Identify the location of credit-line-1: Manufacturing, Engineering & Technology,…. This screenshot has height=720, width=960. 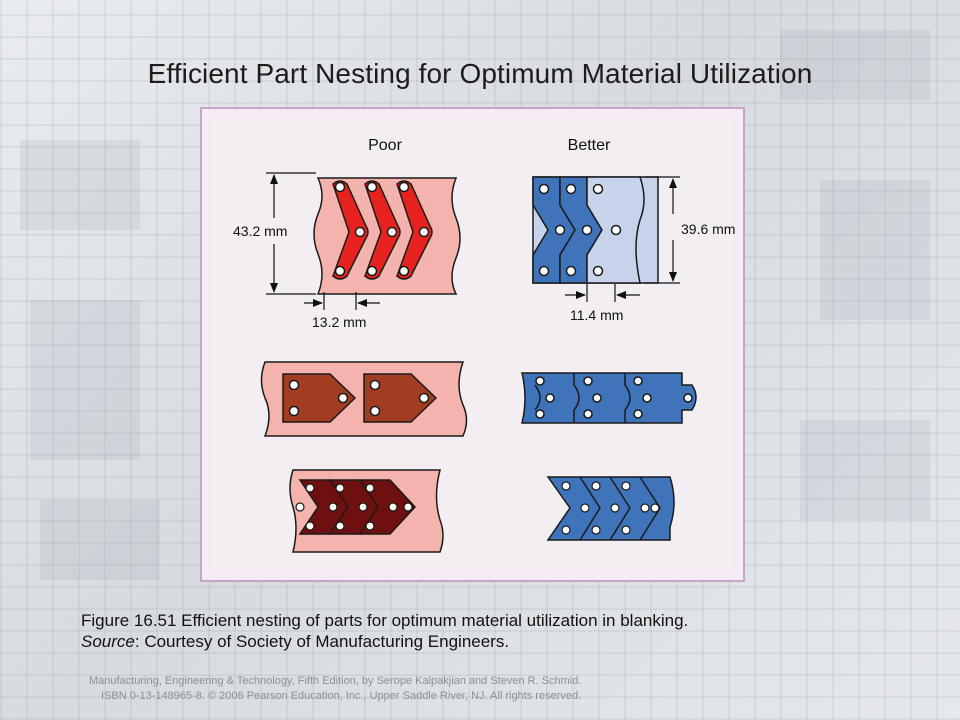
(335, 681).